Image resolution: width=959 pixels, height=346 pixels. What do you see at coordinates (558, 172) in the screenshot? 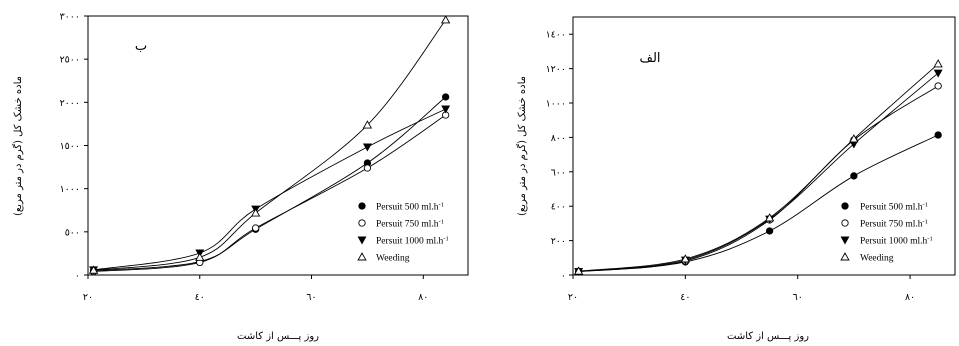
I see `y-tick-label: ٦٠٠` at bounding box center [558, 172].